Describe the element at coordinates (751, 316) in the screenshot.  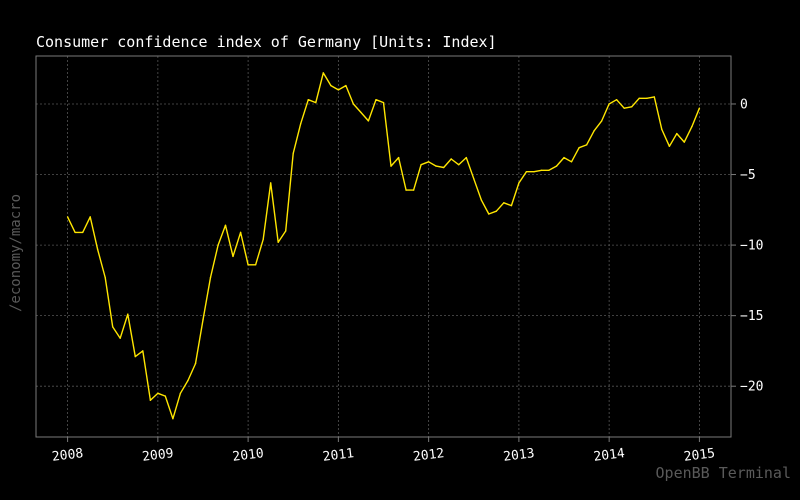
I see `y-tick-label: −15` at that location.